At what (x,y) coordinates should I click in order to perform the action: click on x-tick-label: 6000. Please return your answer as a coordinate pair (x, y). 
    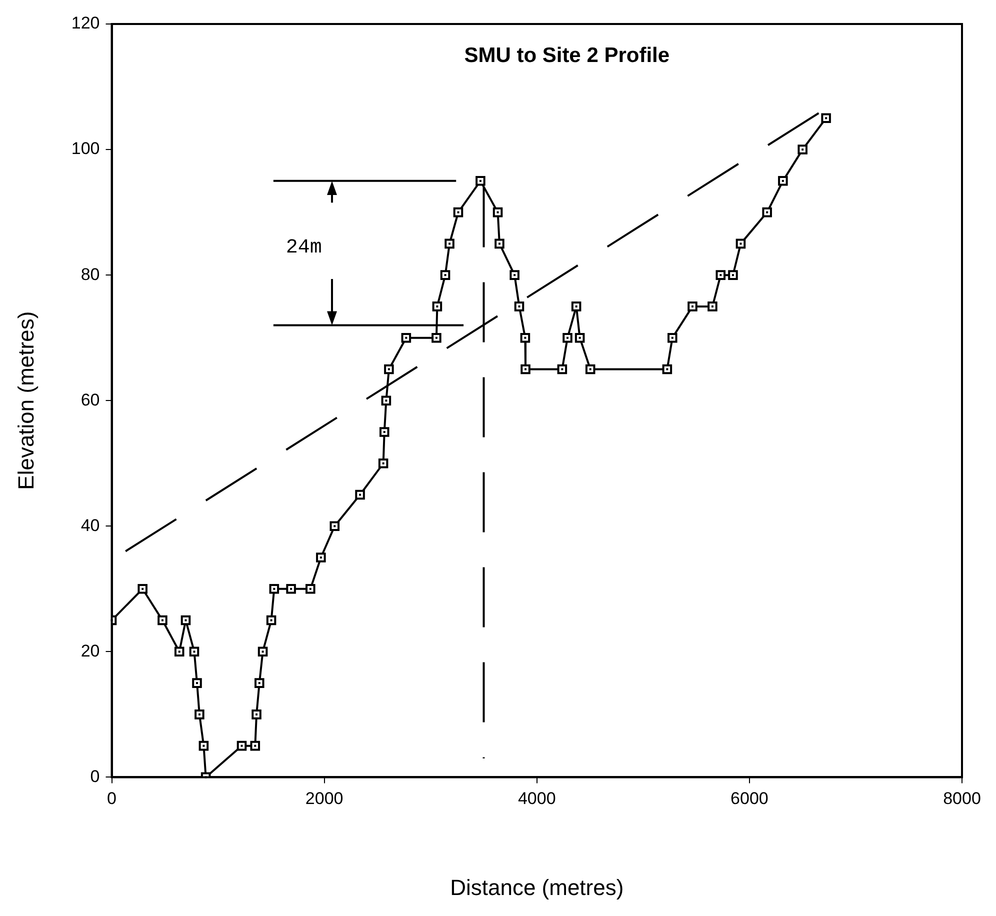
    Looking at the image, I should click on (749, 798).